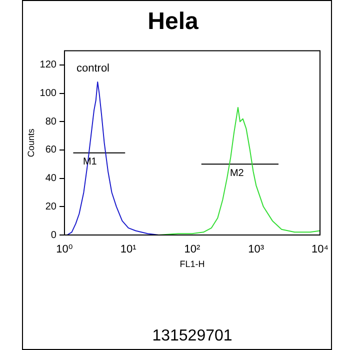 The height and width of the screenshot is (350, 350). What do you see at coordinates (51, 122) in the screenshot?
I see `y-tick-label: 80` at bounding box center [51, 122].